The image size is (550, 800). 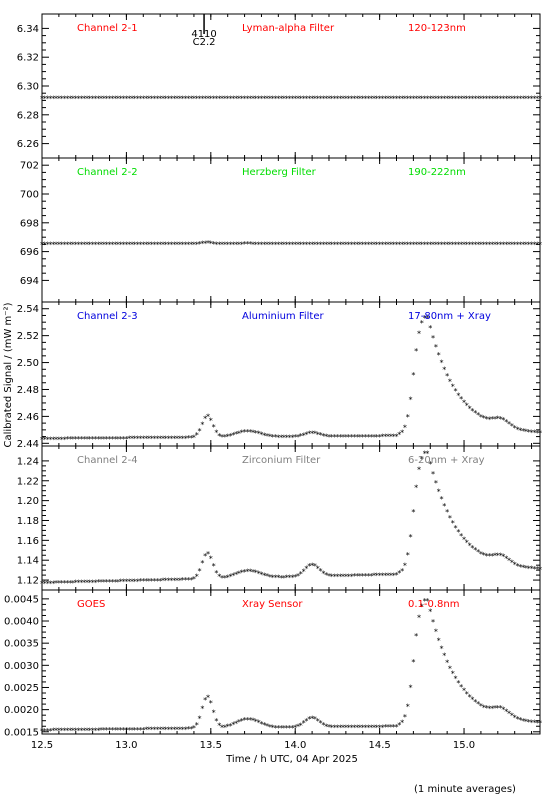 I want to click on x-axis: 12.5 13.0 13.5 14.0 14.5 15.0, so click(x=253, y=745).